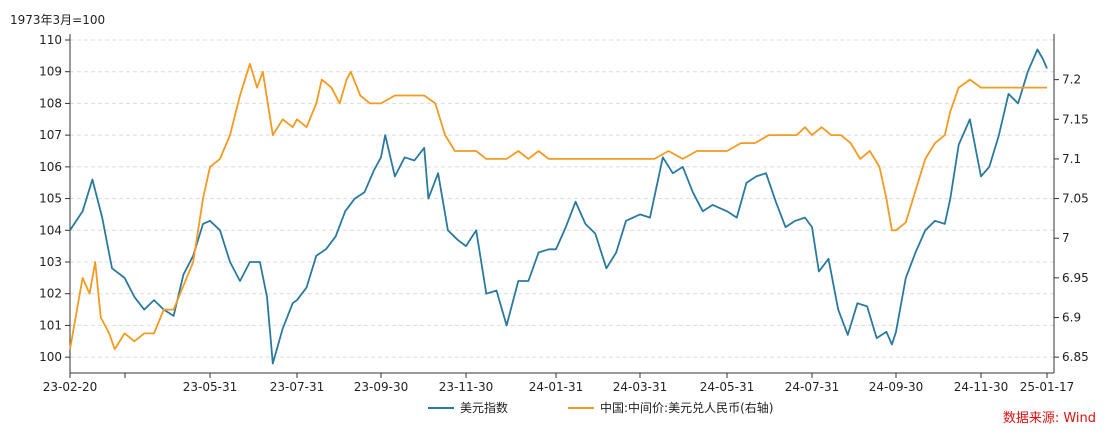  What do you see at coordinates (727, 387) in the screenshot?
I see `x-axis-tick-label: 24-05-31` at bounding box center [727, 387].